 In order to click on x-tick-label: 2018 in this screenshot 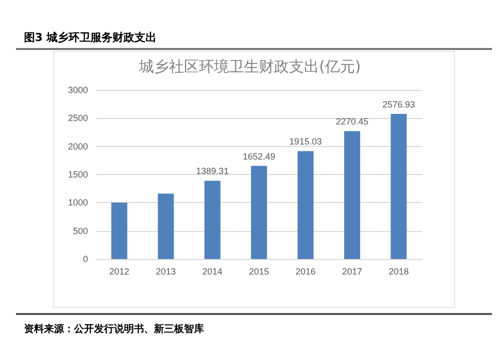, I will do `click(398, 271)`.